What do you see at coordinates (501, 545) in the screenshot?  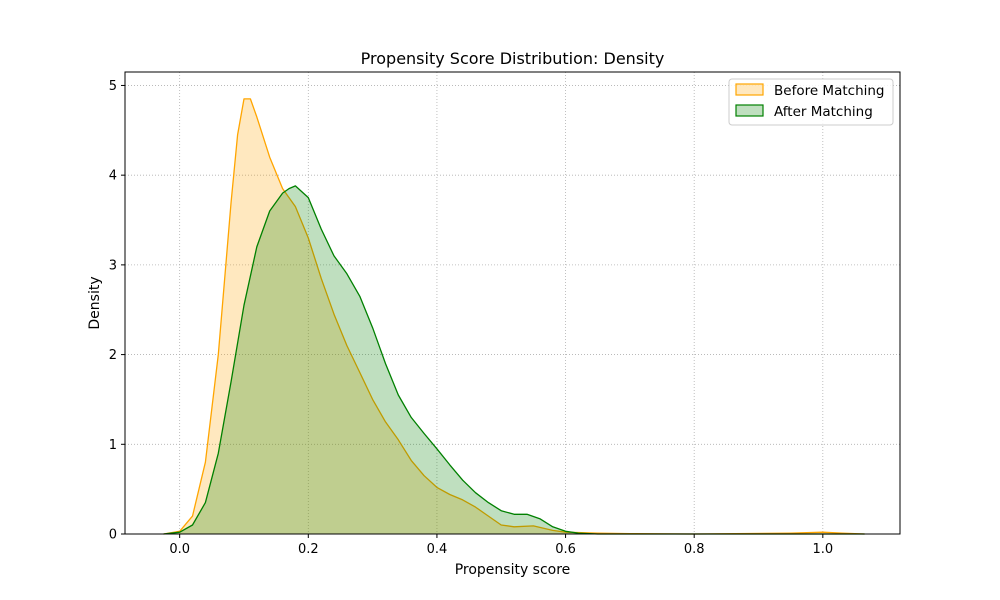 I see `x-axis: 0.0 0.2 0.4 0.6 0.8 1.0` at bounding box center [501, 545].